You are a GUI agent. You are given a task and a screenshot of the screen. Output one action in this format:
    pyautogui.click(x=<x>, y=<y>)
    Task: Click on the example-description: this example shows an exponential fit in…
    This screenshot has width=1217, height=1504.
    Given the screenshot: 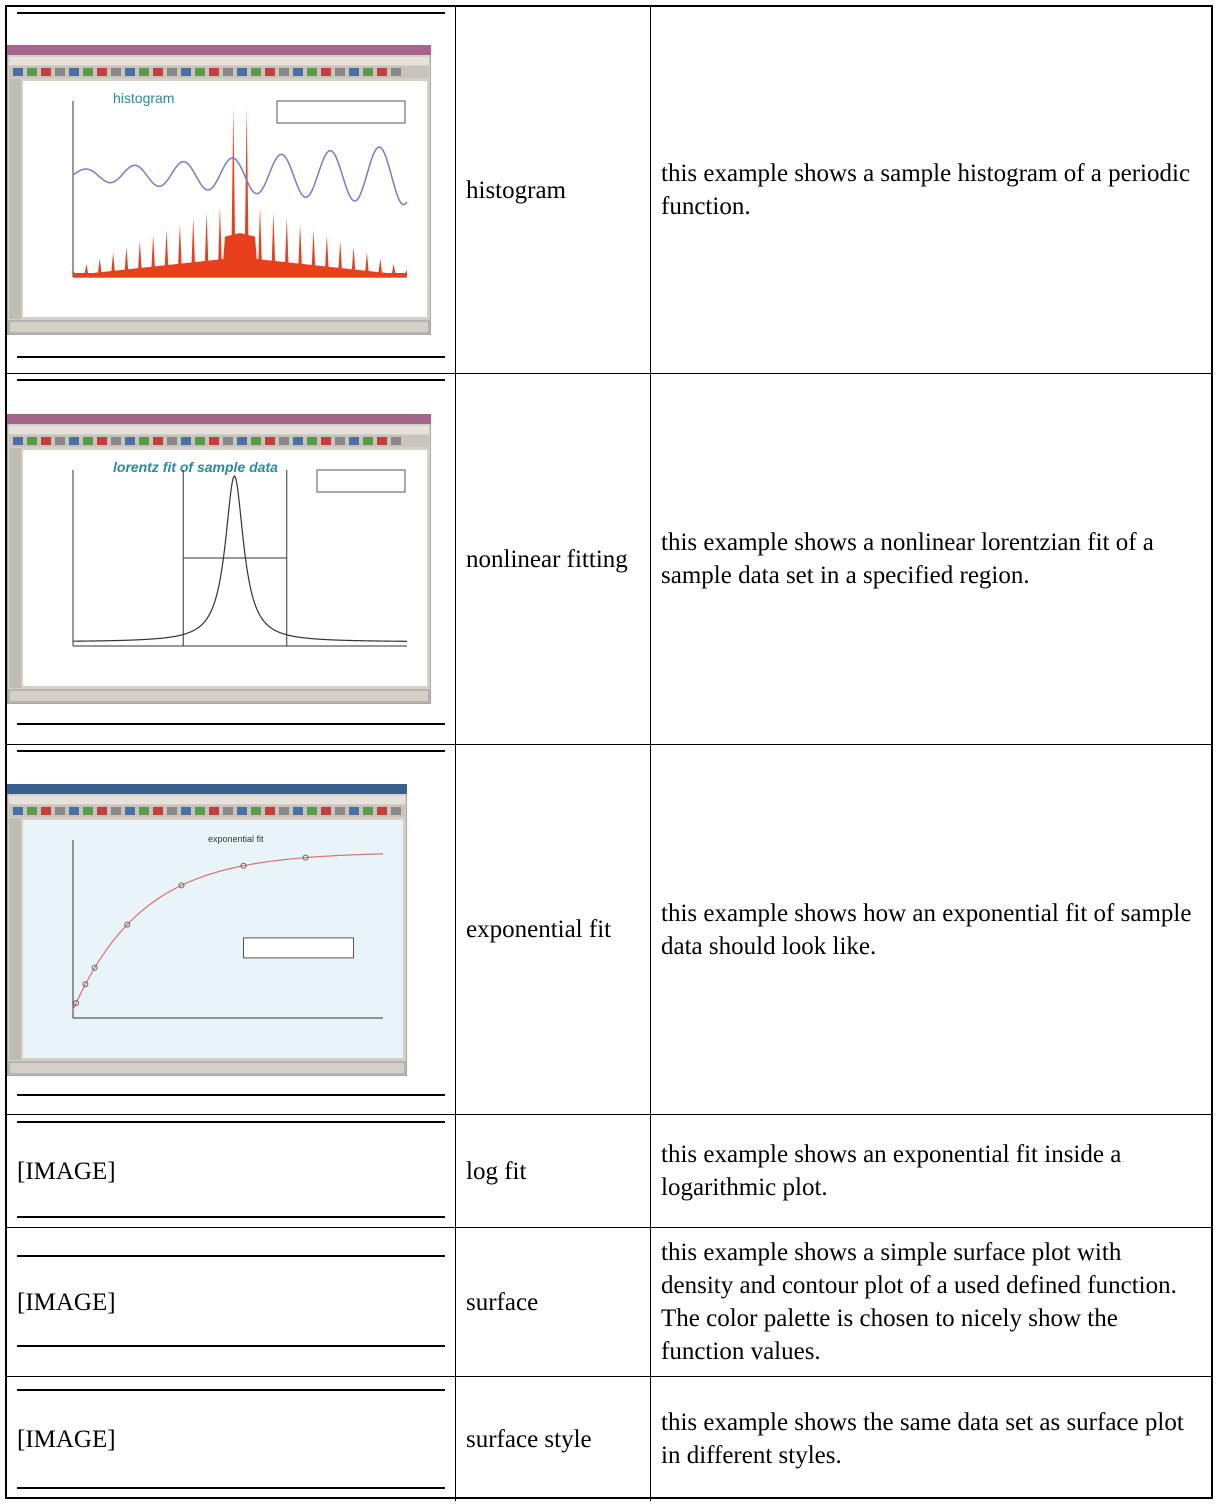 What is the action you would take?
    pyautogui.click(x=891, y=1171)
    